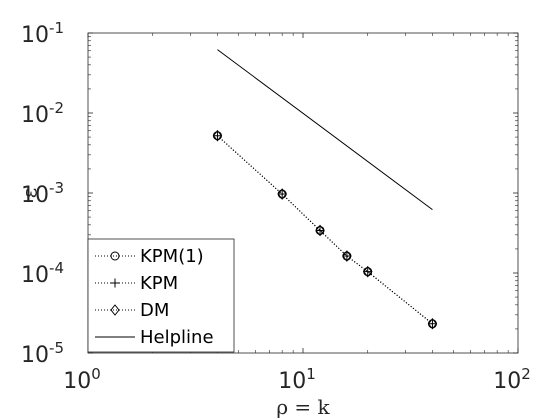 The height and width of the screenshot is (420, 560). Describe the element at coordinates (29, 193) in the screenshot. I see `y-axis-label: ε` at that location.